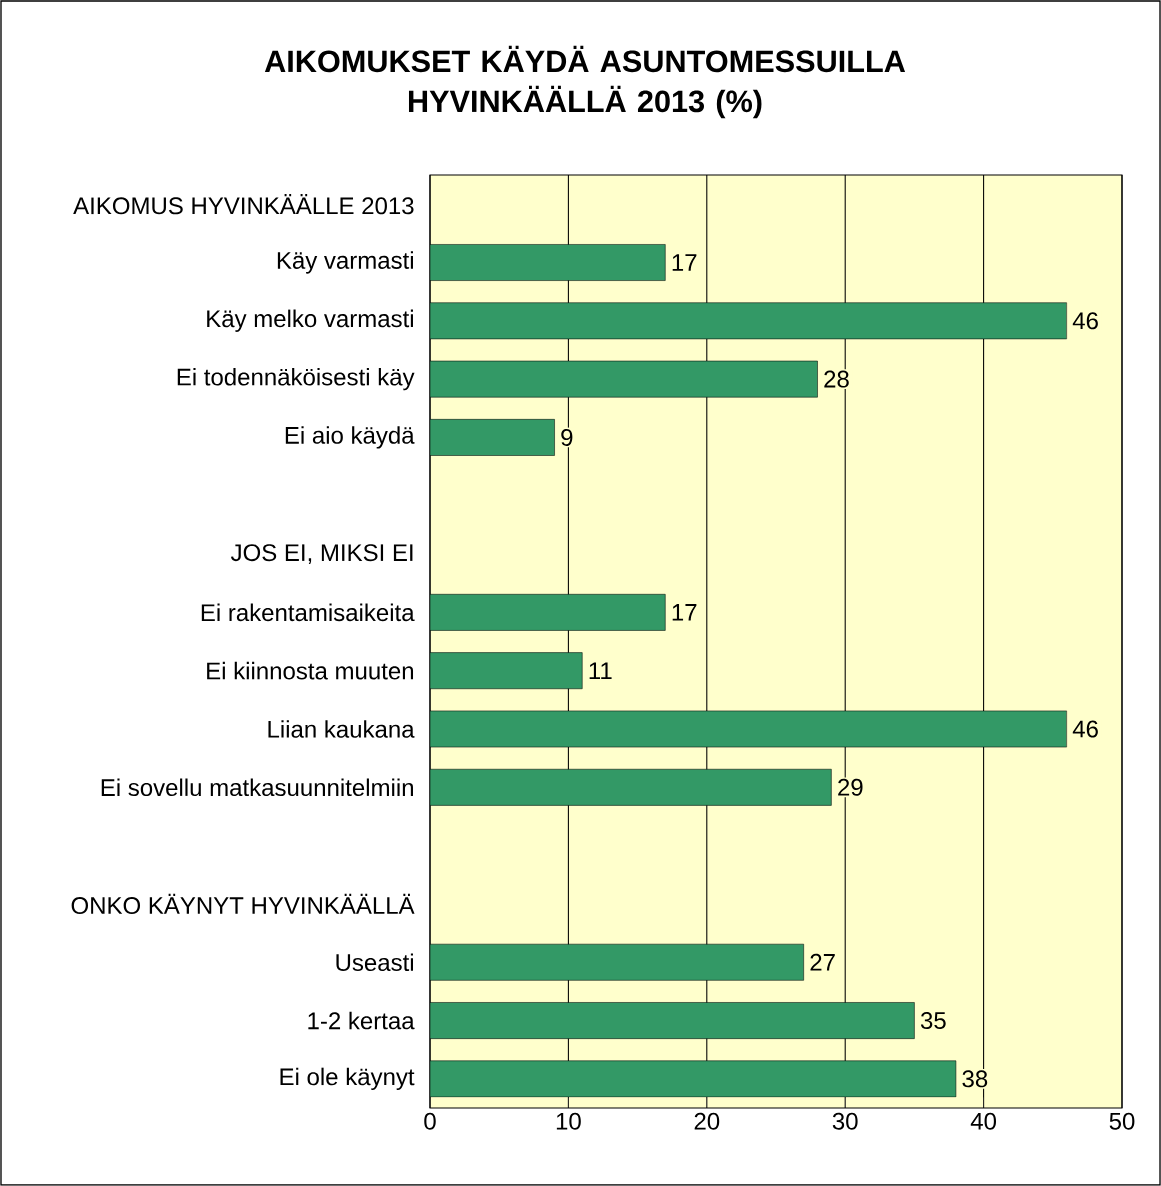  What do you see at coordinates (321, 554) in the screenshot?
I see `y-tick-label: JOS EI, MIKSI EI` at bounding box center [321, 554].